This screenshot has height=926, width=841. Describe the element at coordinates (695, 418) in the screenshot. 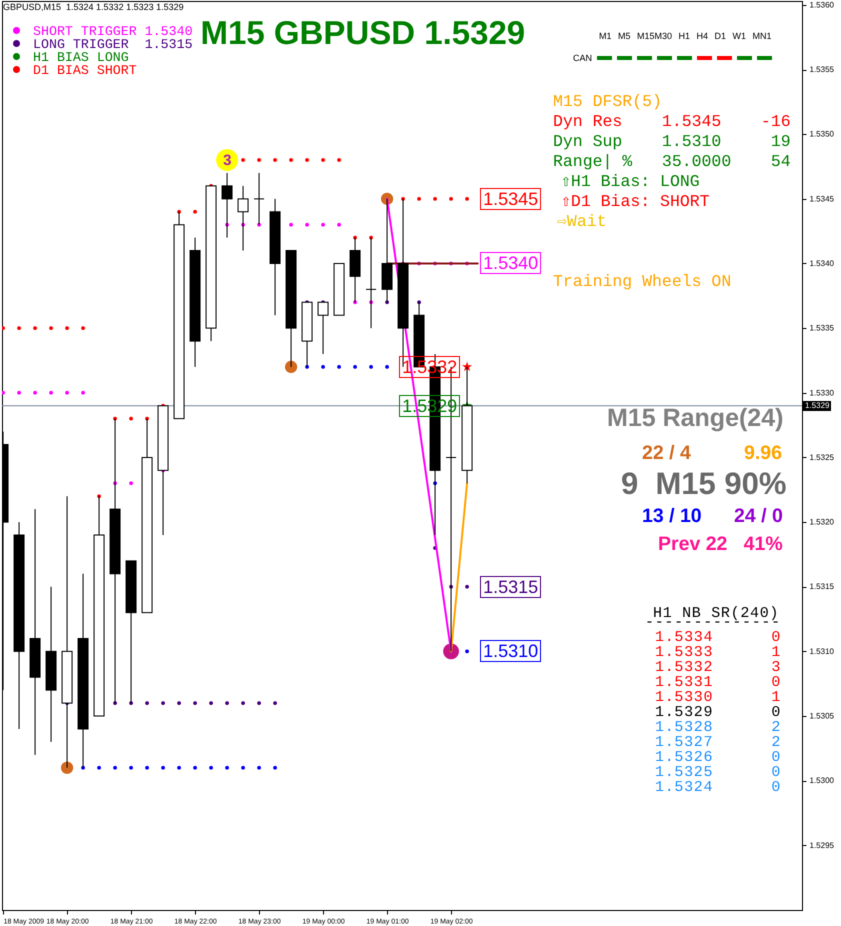

I see `annotation: M15 Range(24)` at that location.